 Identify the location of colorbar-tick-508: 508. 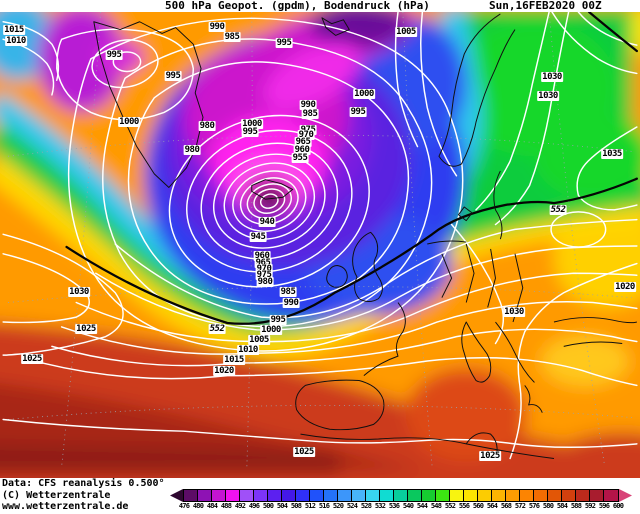
(296, 506).